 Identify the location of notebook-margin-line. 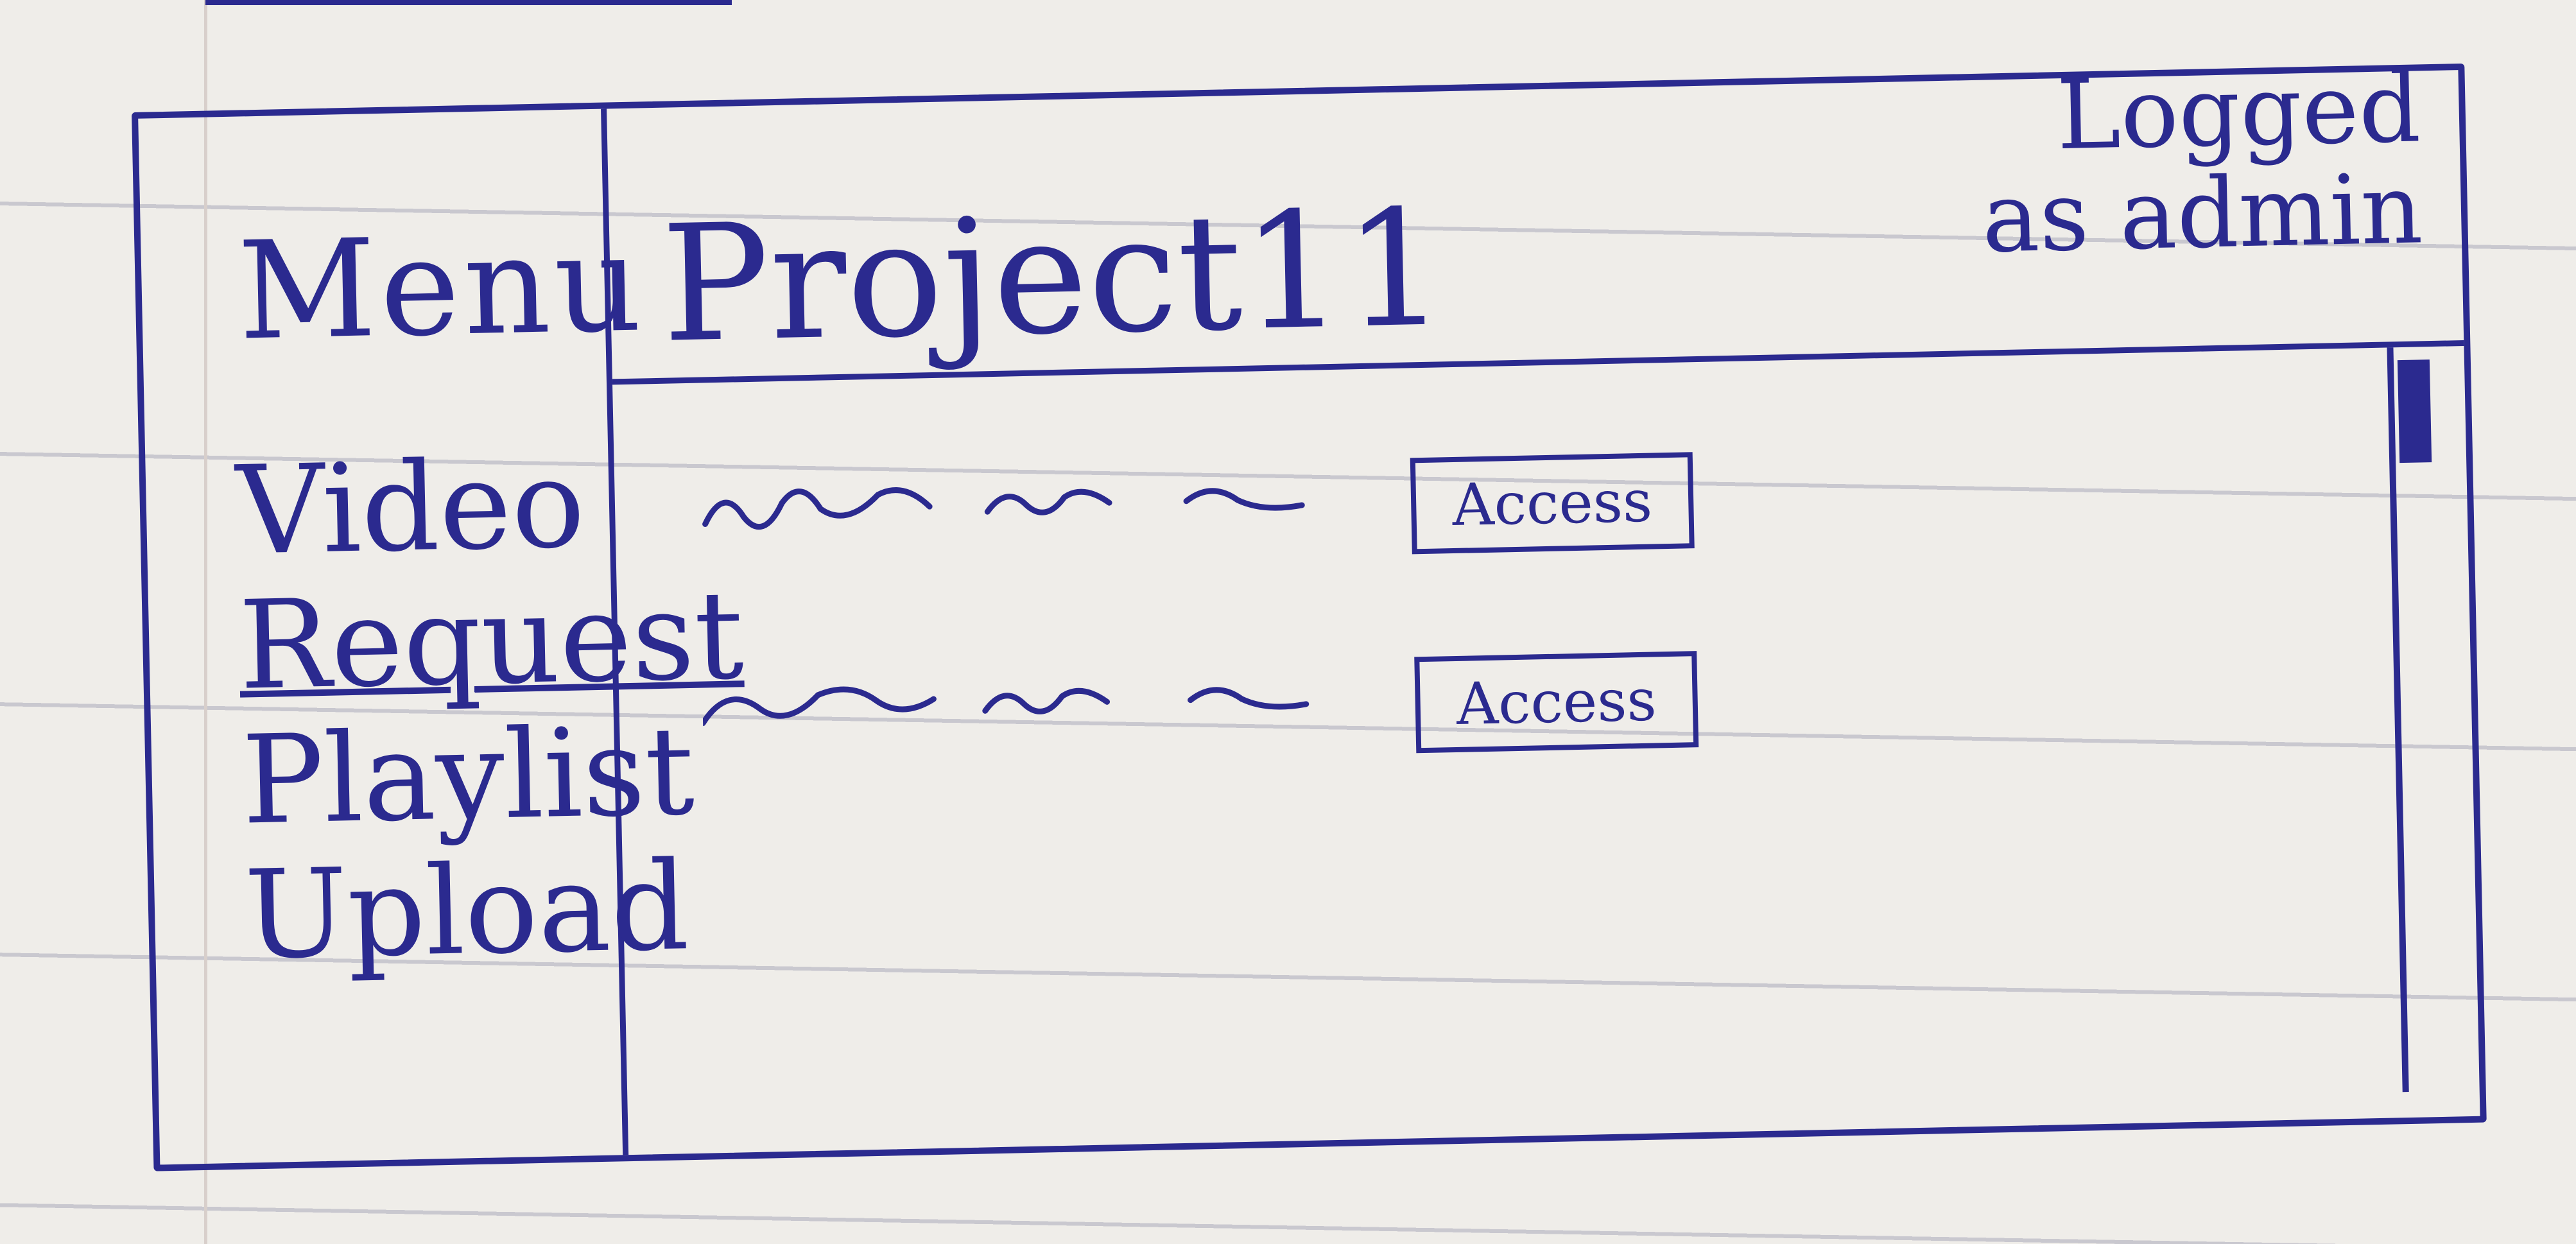
(206, 622).